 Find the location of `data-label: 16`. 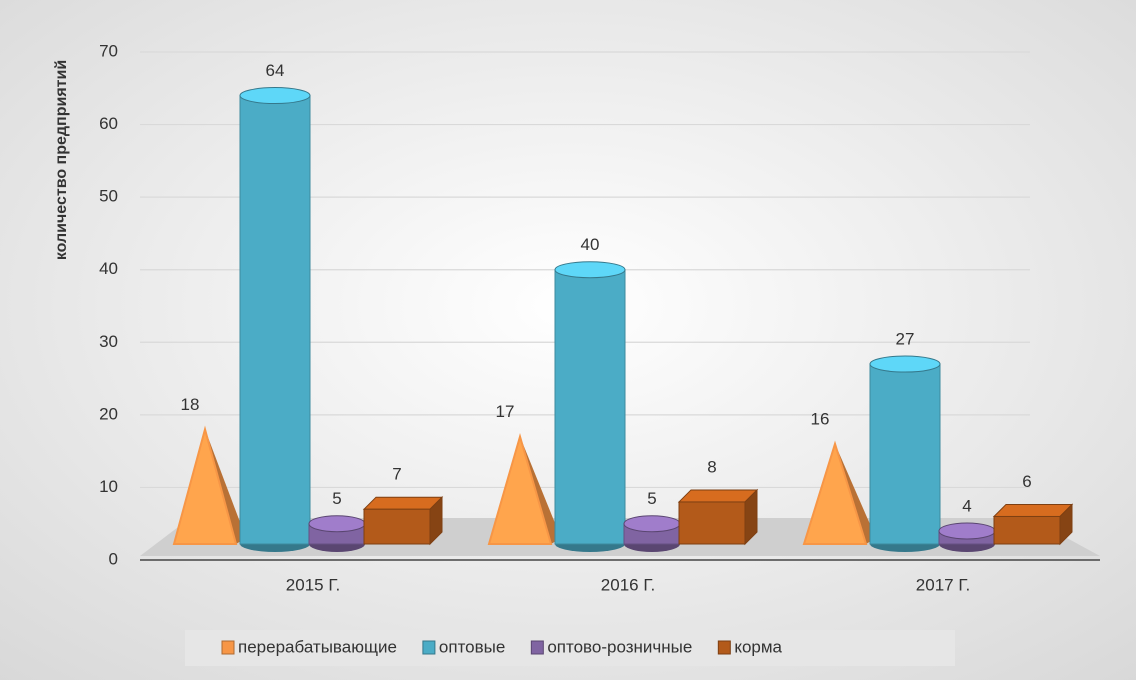

data-label: 16 is located at coordinates (820, 418).